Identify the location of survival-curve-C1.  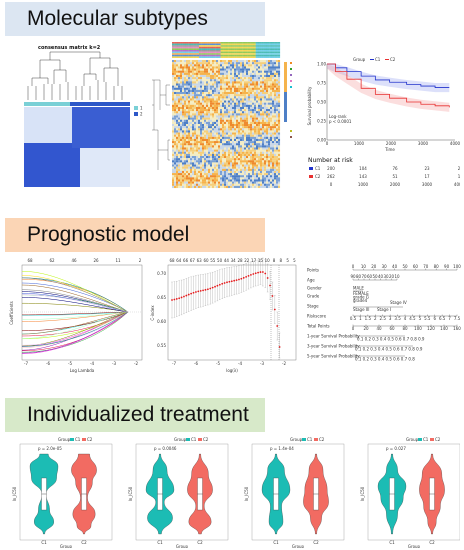
(388, 75).